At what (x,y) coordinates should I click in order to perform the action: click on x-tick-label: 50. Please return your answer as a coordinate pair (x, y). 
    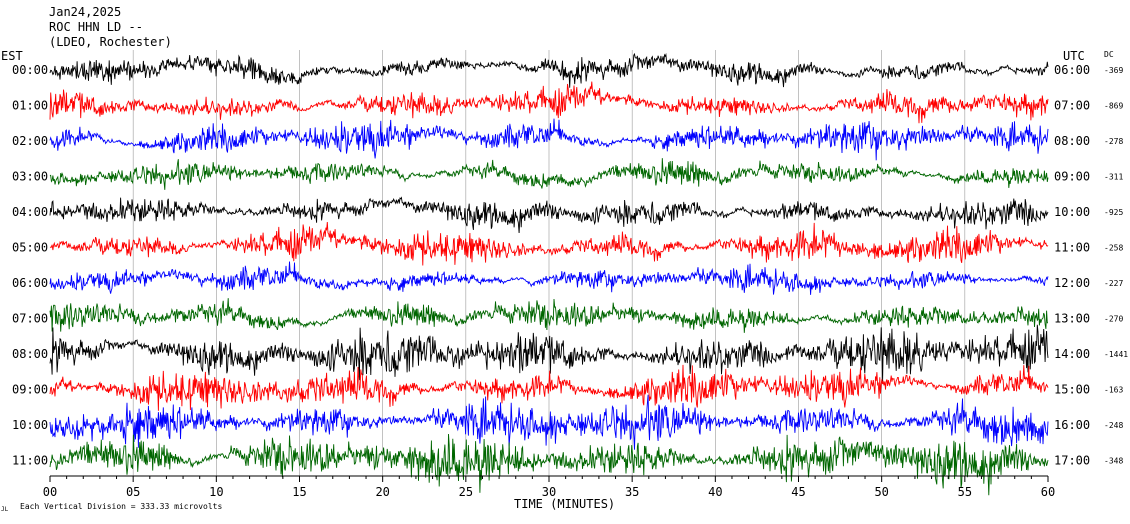
    Looking at the image, I should click on (881, 492).